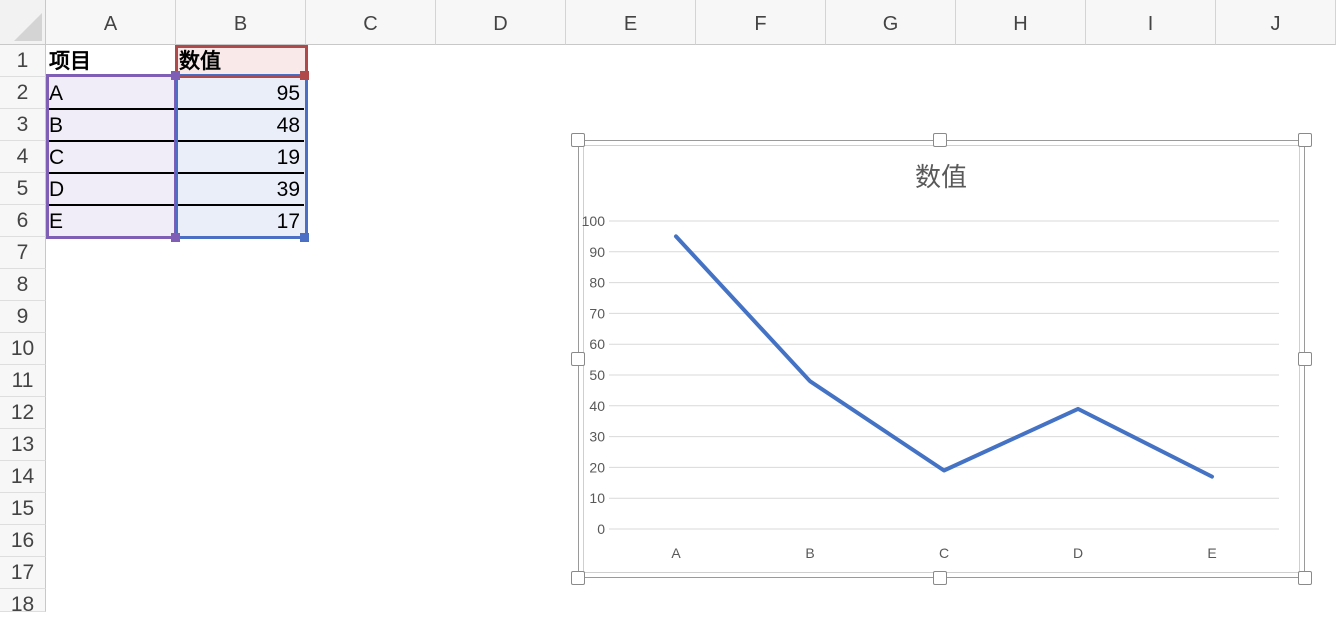 Image resolution: width=1336 pixels, height=621 pixels. I want to click on y-axis-tick-label: 80, so click(597, 283).